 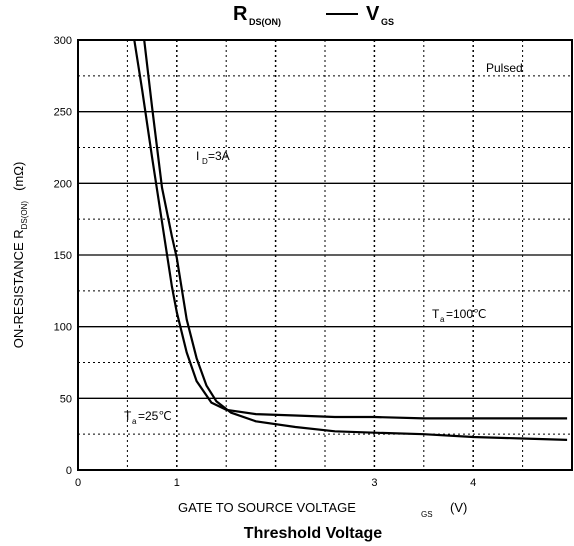 What do you see at coordinates (275, 483) in the screenshot?
I see `x-tick-labels: 0 1 3 4` at bounding box center [275, 483].